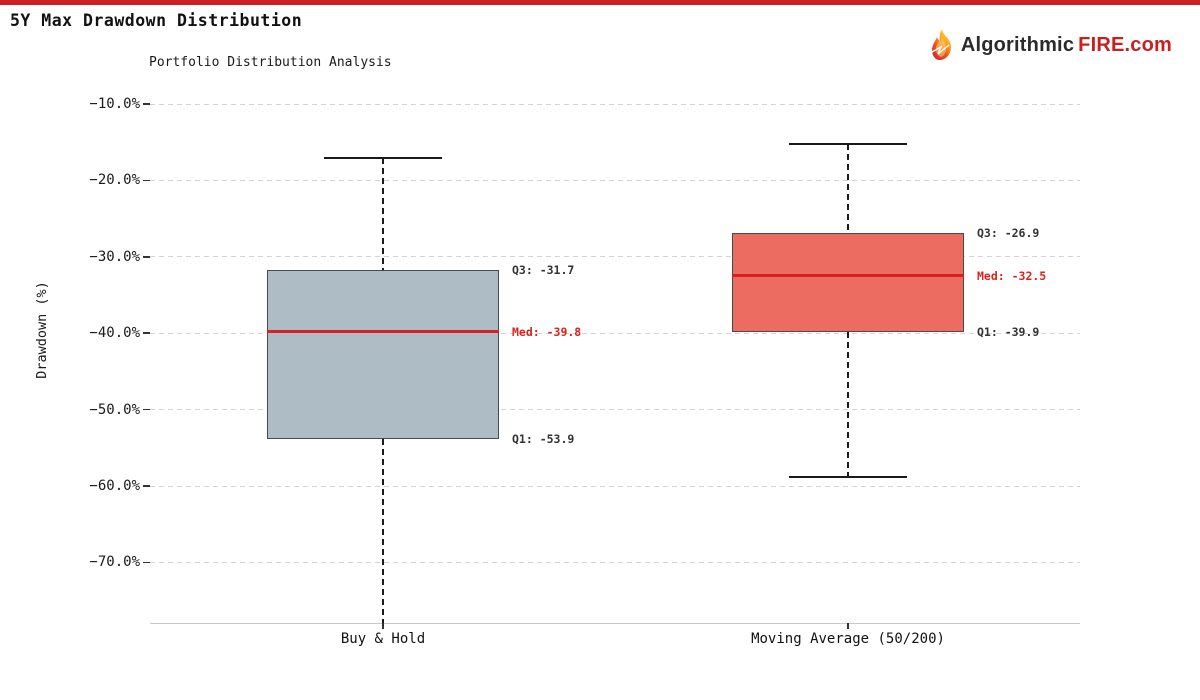  Describe the element at coordinates (1125, 44) in the screenshot. I see `logo-text-red: FIRE.com` at that location.